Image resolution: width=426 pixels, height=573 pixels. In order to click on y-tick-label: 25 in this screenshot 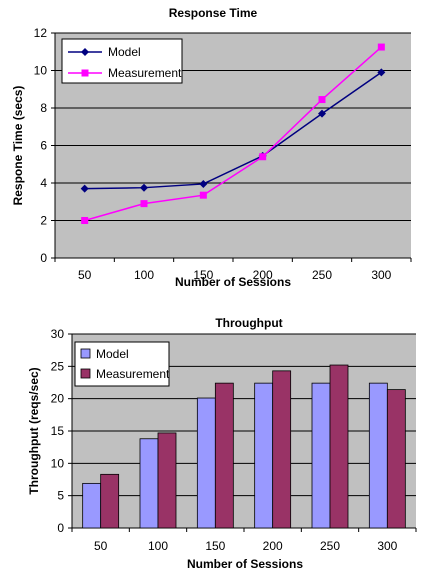, I will do `click(58, 366)`.